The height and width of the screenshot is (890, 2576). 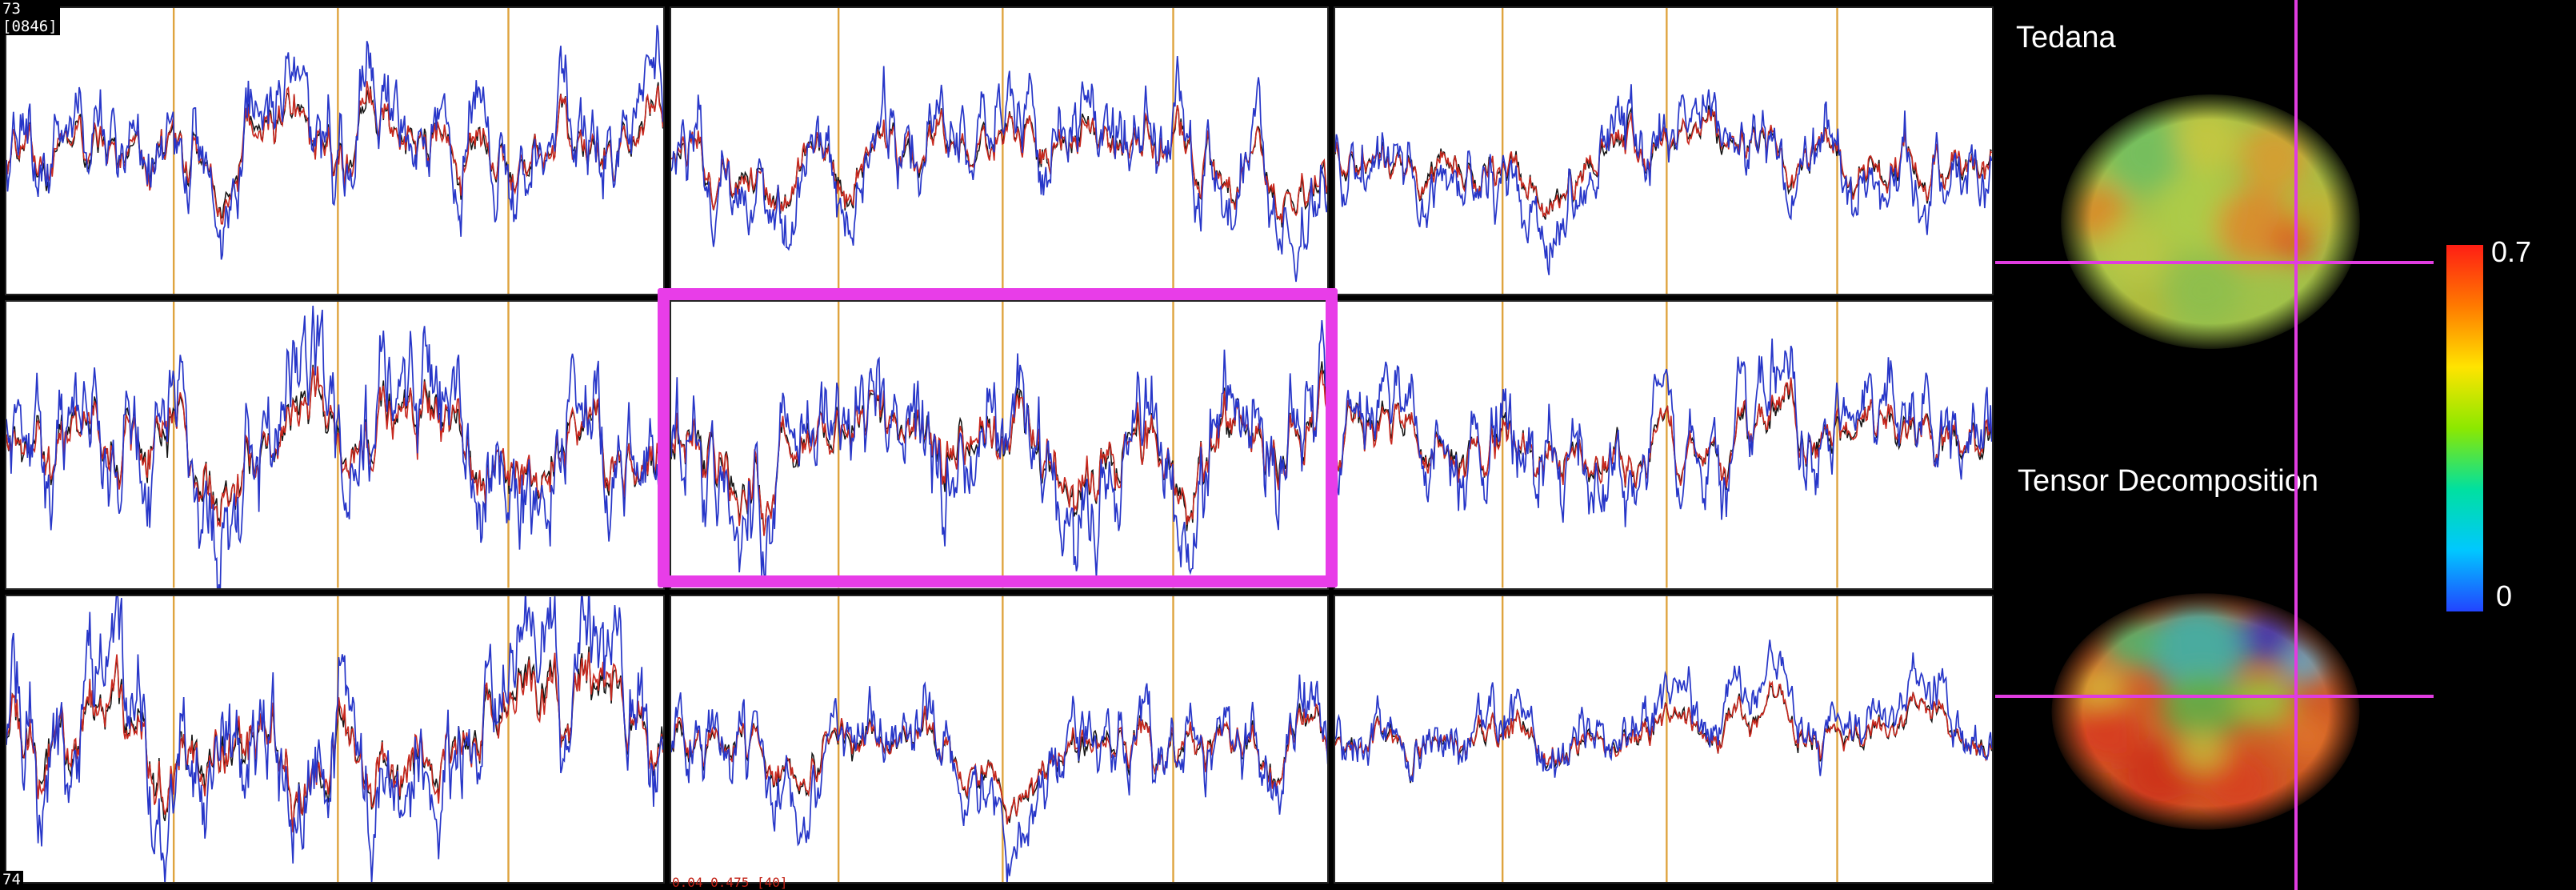 I want to click on colorbar-gradient, so click(x=2464, y=428).